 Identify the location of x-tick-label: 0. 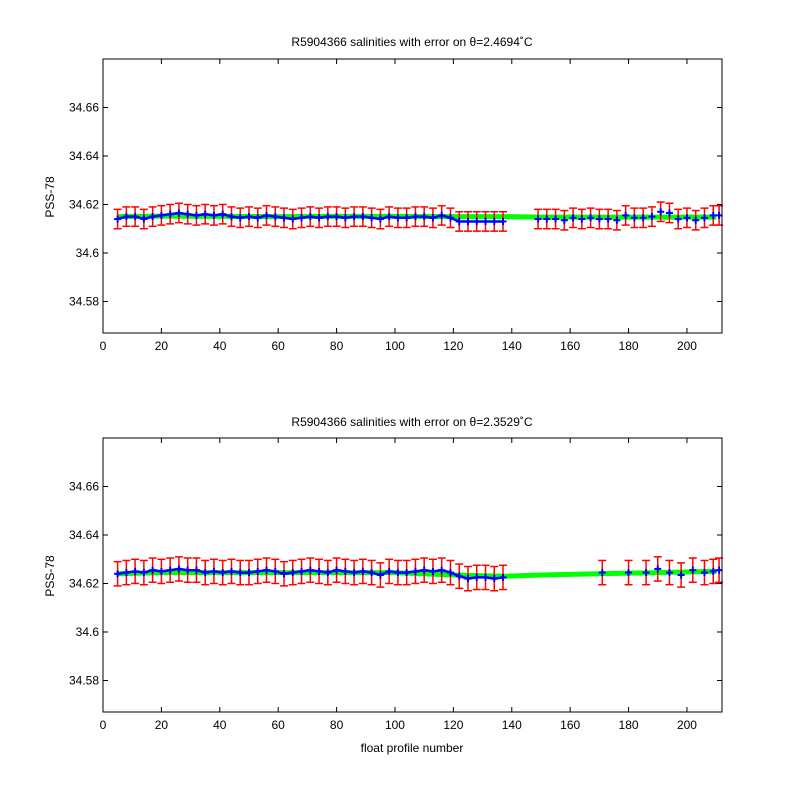
(103, 346).